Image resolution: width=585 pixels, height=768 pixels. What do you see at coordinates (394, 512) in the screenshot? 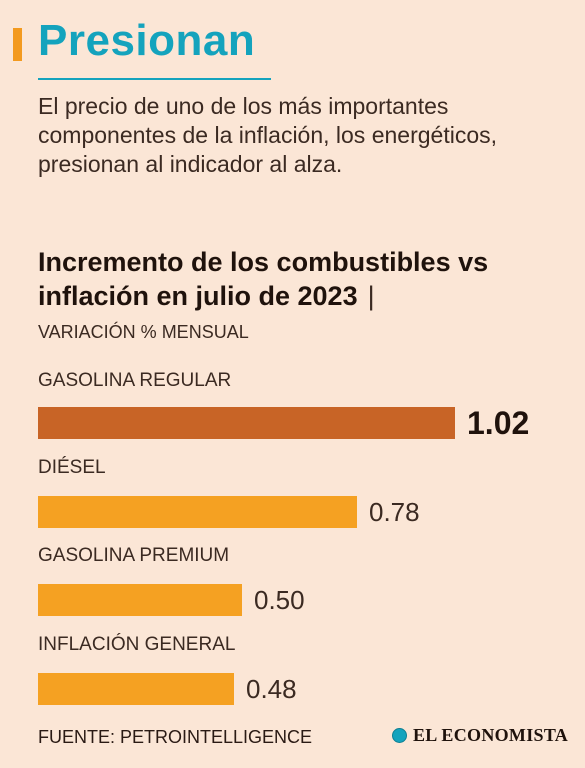
I see `value-label: 0.78` at bounding box center [394, 512].